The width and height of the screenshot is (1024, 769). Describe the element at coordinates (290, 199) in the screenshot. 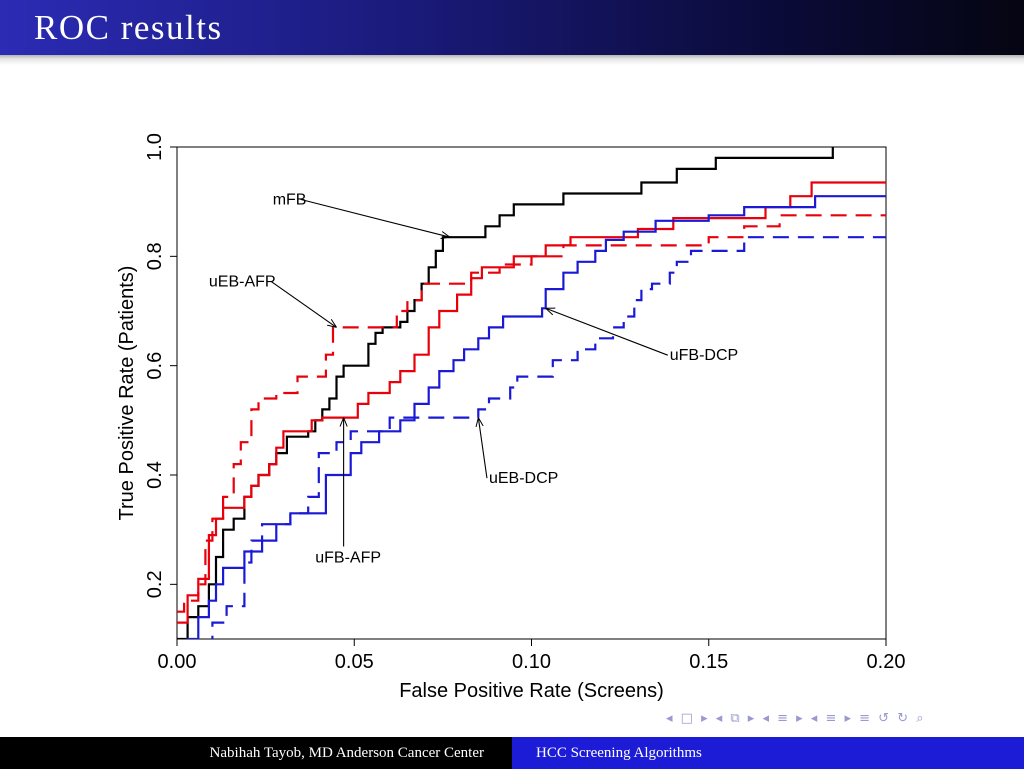

I see `series-label-mfb: mFB` at that location.